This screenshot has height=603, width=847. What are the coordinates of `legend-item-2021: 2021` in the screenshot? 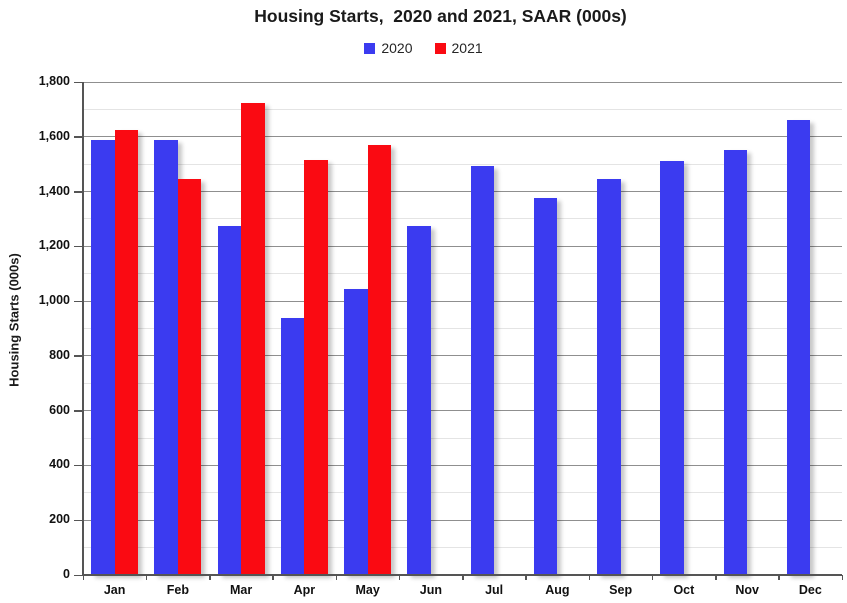 It's located at (458, 48).